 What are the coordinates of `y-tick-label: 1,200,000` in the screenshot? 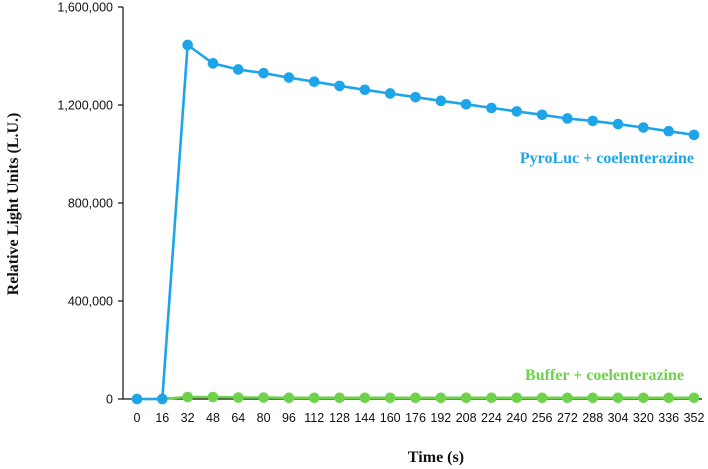 It's located at (85, 106).